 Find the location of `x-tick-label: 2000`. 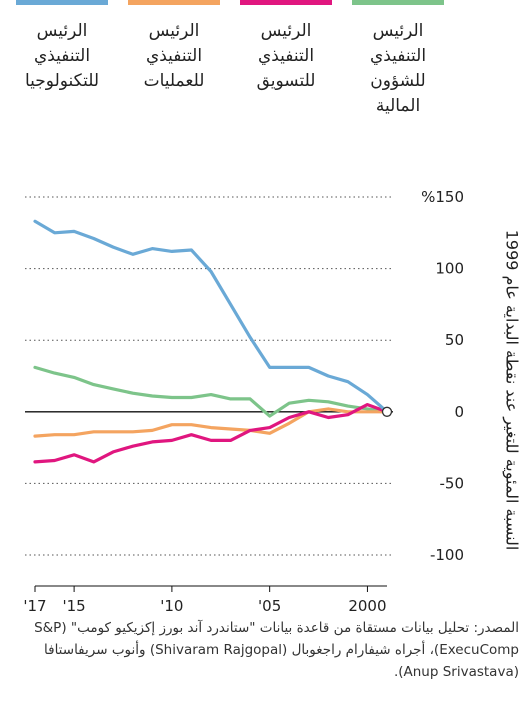

x-tick-label: 2000 is located at coordinates (367, 606).